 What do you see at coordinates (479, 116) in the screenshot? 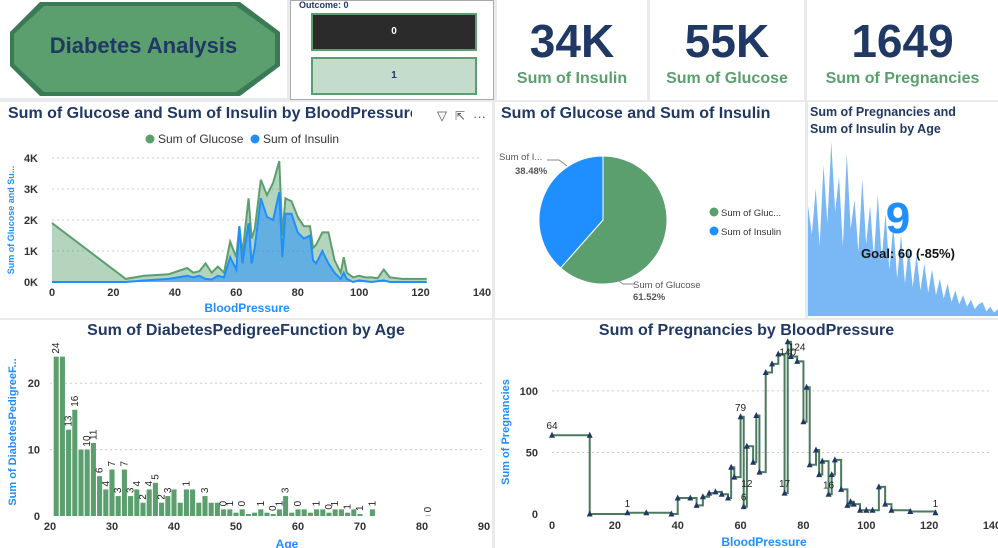
I see `more-options-icon: ···` at bounding box center [479, 116].